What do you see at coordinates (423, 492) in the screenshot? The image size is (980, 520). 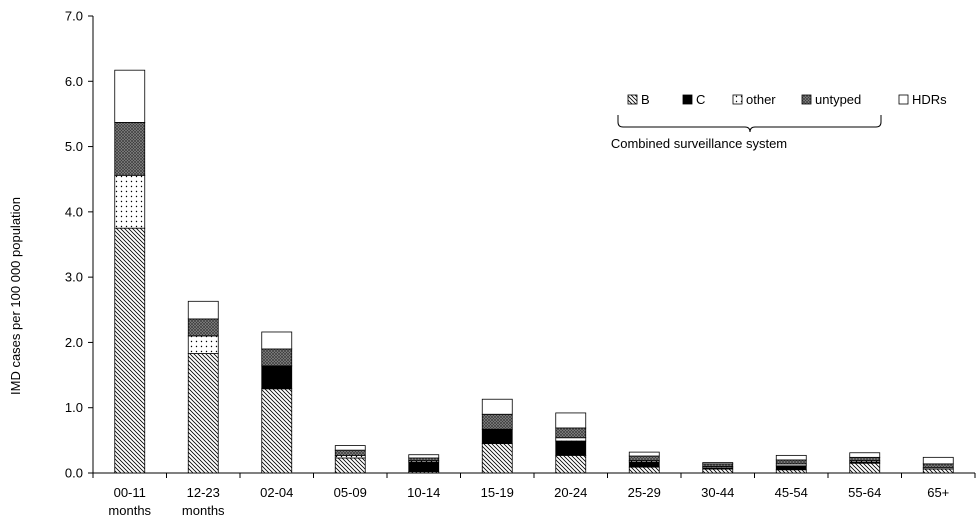 I see `x-tick-label: 10-14` at bounding box center [423, 492].